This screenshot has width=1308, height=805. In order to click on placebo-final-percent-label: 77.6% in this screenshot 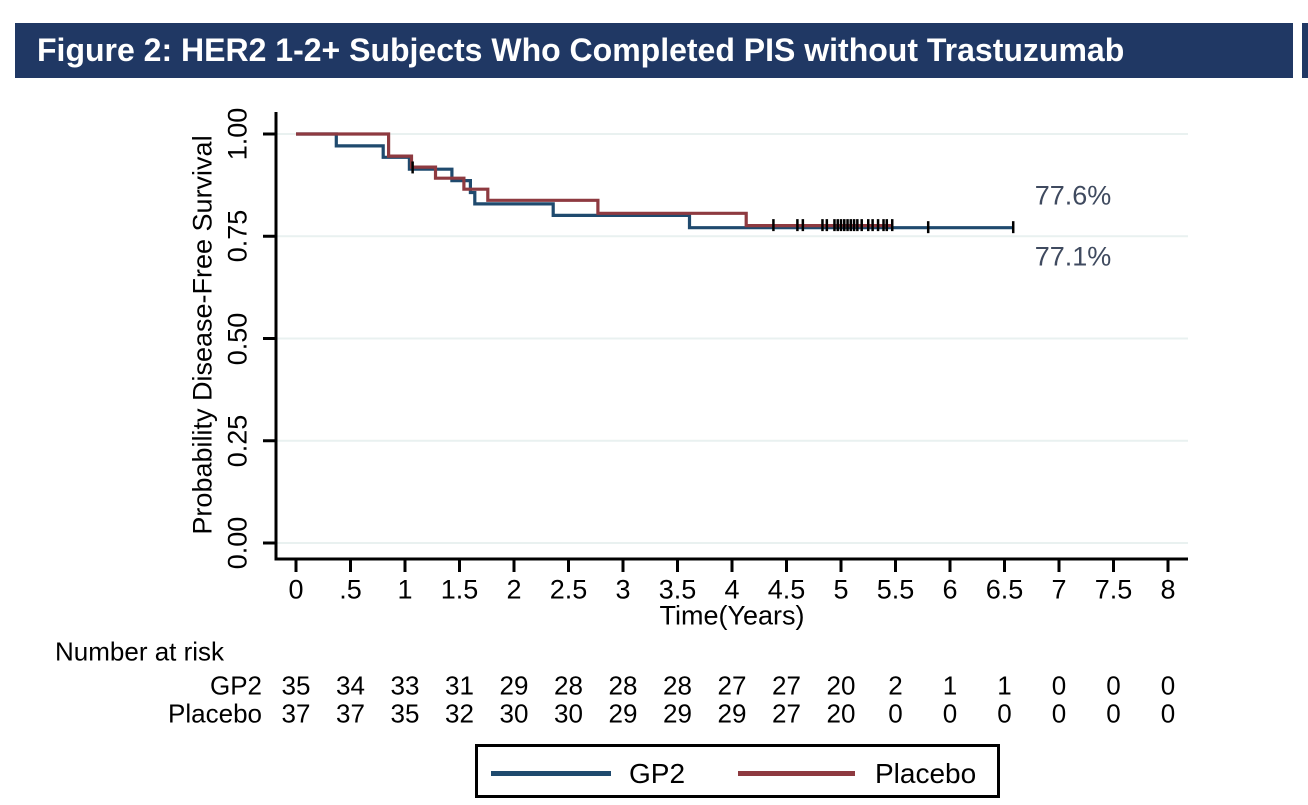, I will do `click(1073, 195)`.